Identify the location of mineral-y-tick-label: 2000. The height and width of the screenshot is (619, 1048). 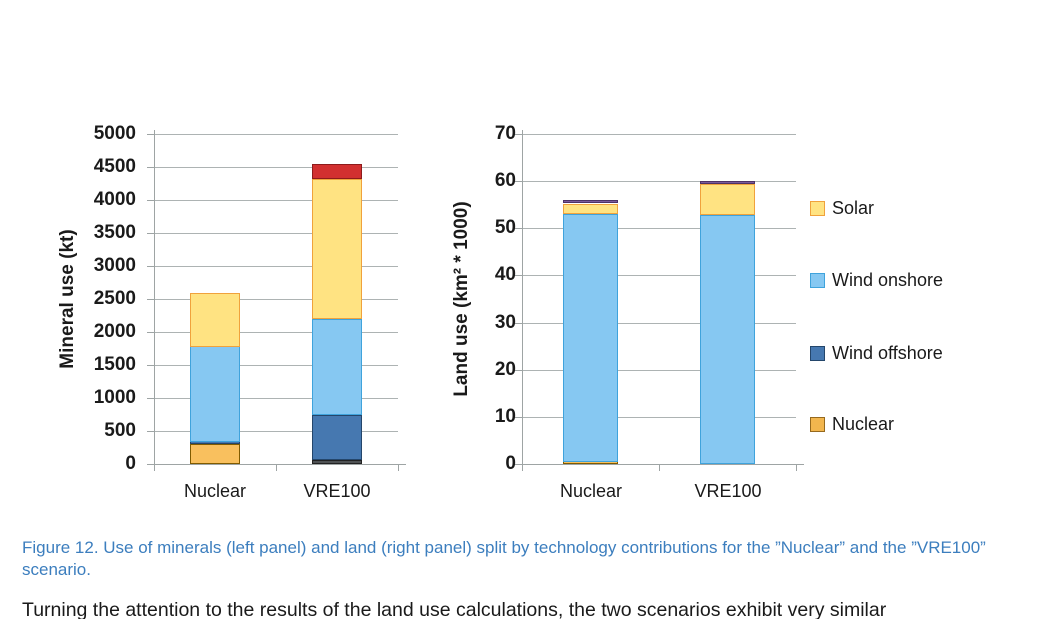
(114, 331).